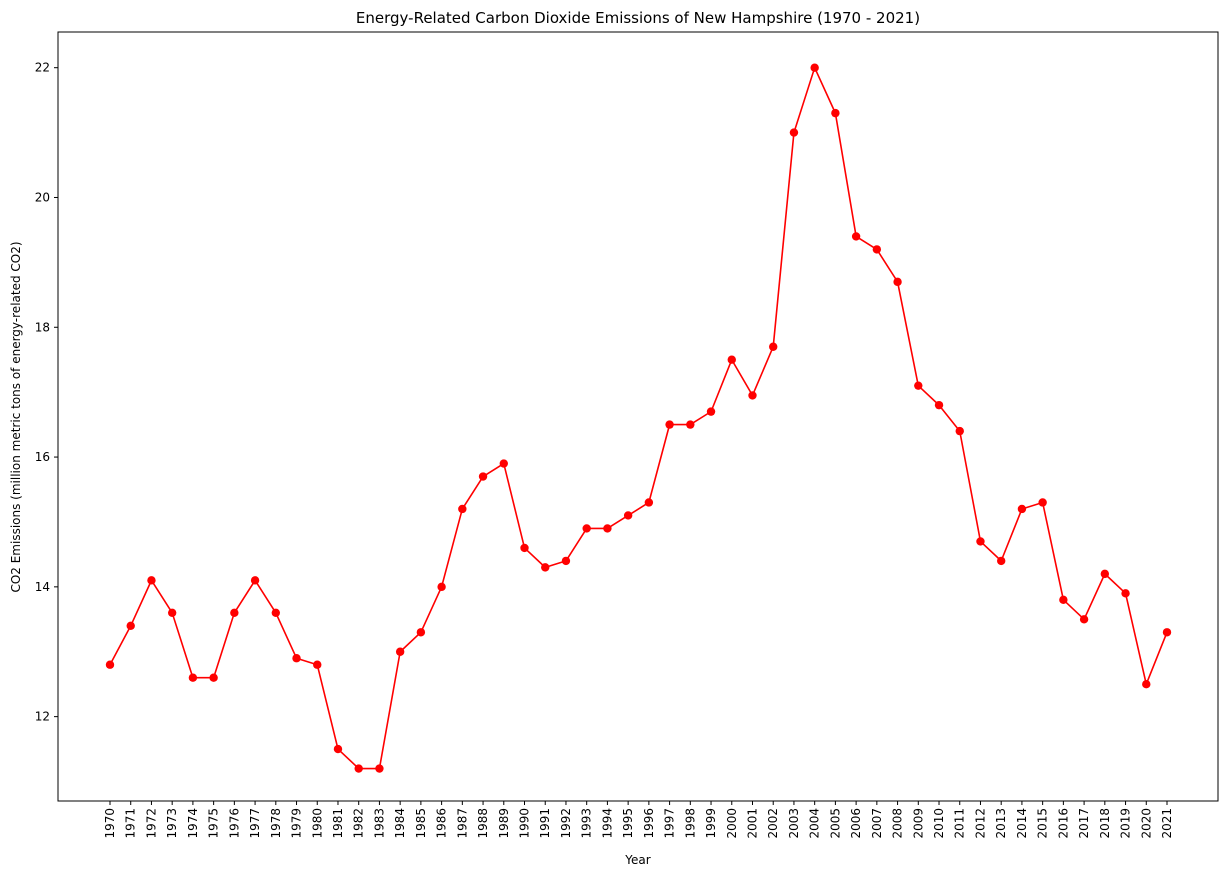 The width and height of the screenshot is (1229, 877). What do you see at coordinates (255, 823) in the screenshot?
I see `x-tick-label: 1977` at bounding box center [255, 823].